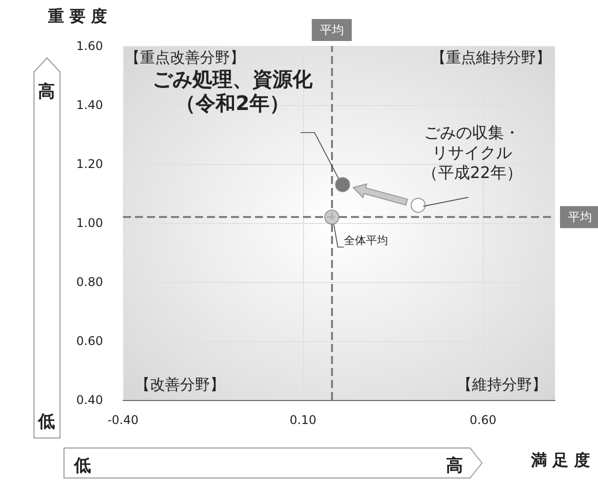 The width and height of the screenshot is (598, 480). What do you see at coordinates (180, 385) in the screenshot?
I see `annotation: 【改善分野】` at bounding box center [180, 385].